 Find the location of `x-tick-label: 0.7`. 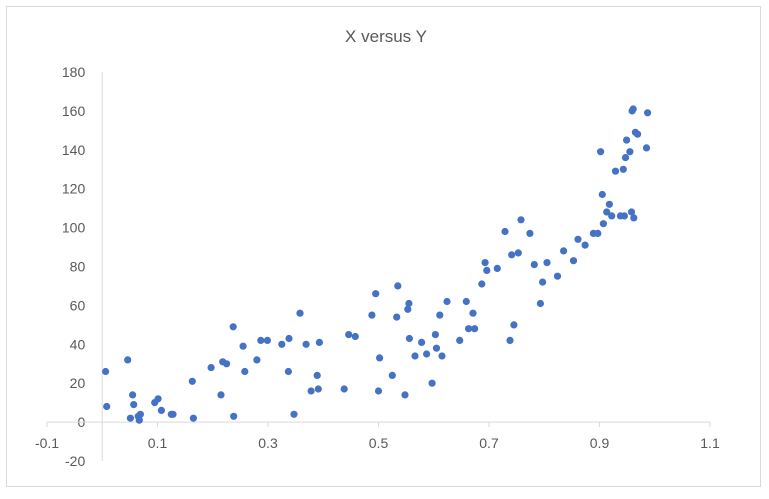

x-tick-label: 0.7 is located at coordinates (489, 443).